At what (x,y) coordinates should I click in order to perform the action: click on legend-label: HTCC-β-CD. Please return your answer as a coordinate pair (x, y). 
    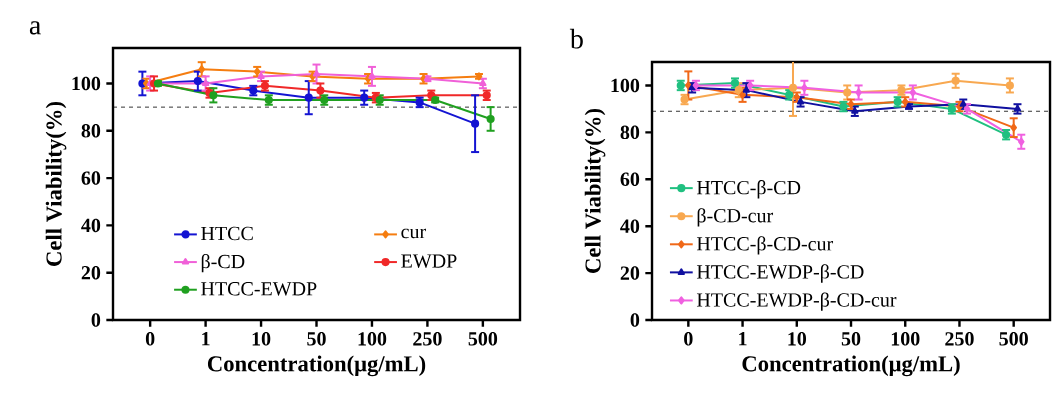
    Looking at the image, I should click on (748, 189).